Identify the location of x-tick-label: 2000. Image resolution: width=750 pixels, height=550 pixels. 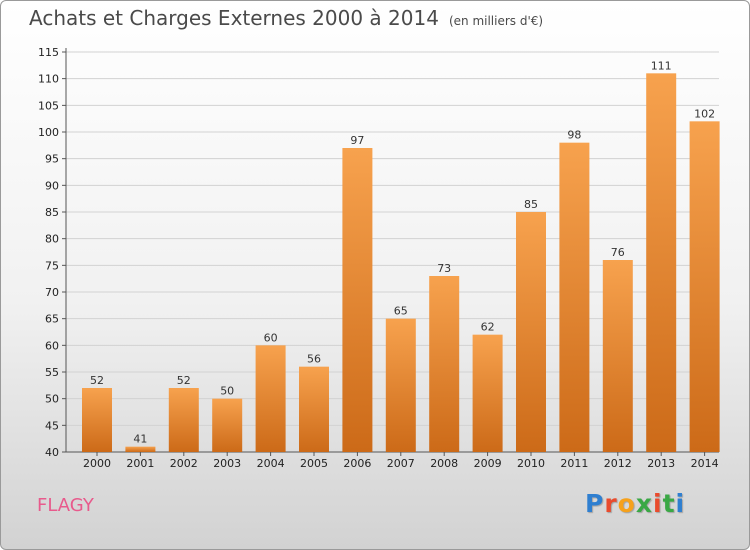
(97, 463).